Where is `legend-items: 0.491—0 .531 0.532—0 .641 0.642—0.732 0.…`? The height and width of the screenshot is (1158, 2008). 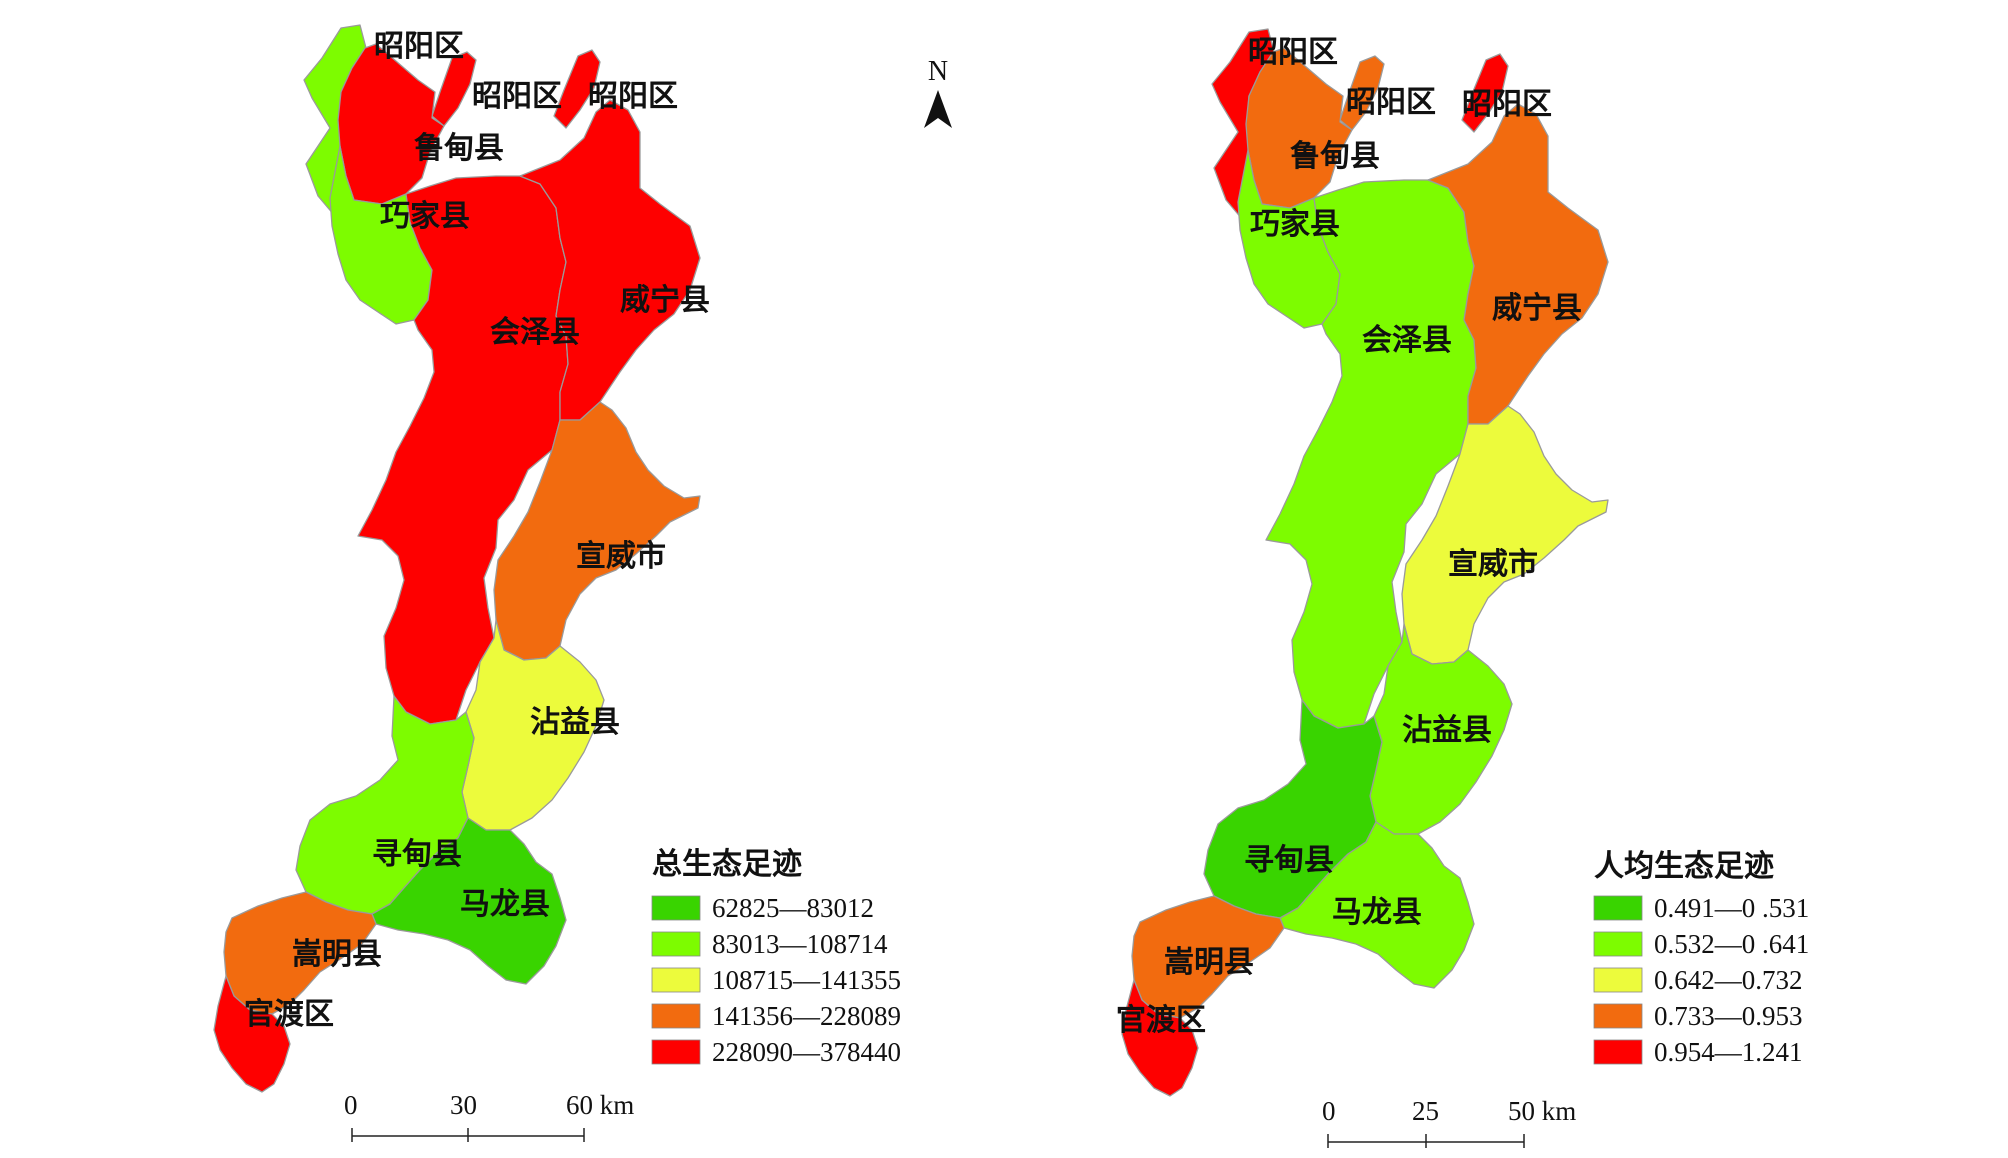 legend-items: 0.491—0 .531 0.532—0 .641 0.642—0.732 0.… is located at coordinates (1701, 980).